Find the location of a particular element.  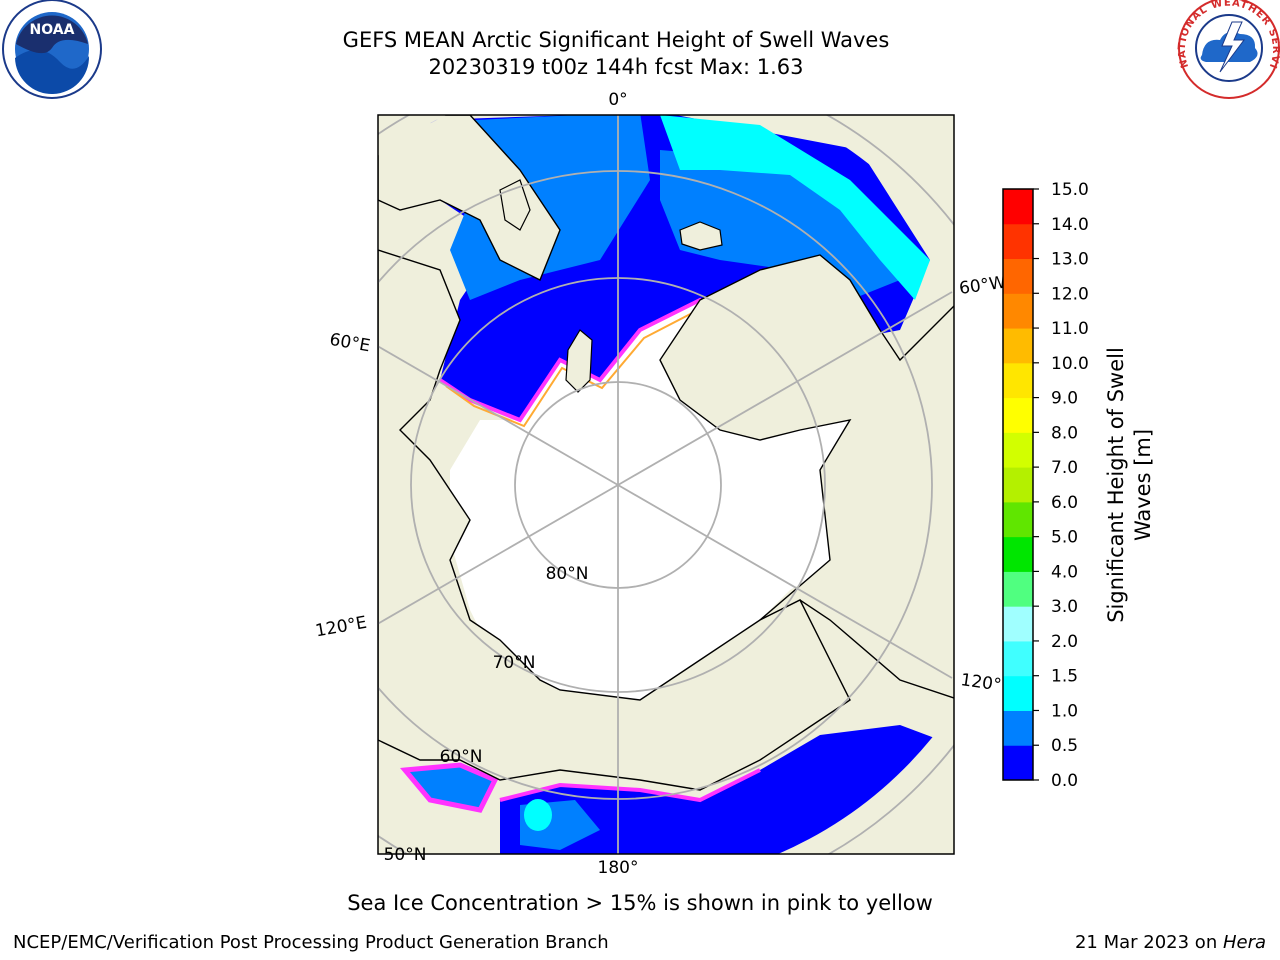

footer-date: 21 Mar 2023 on Hera is located at coordinates (1170, 942).